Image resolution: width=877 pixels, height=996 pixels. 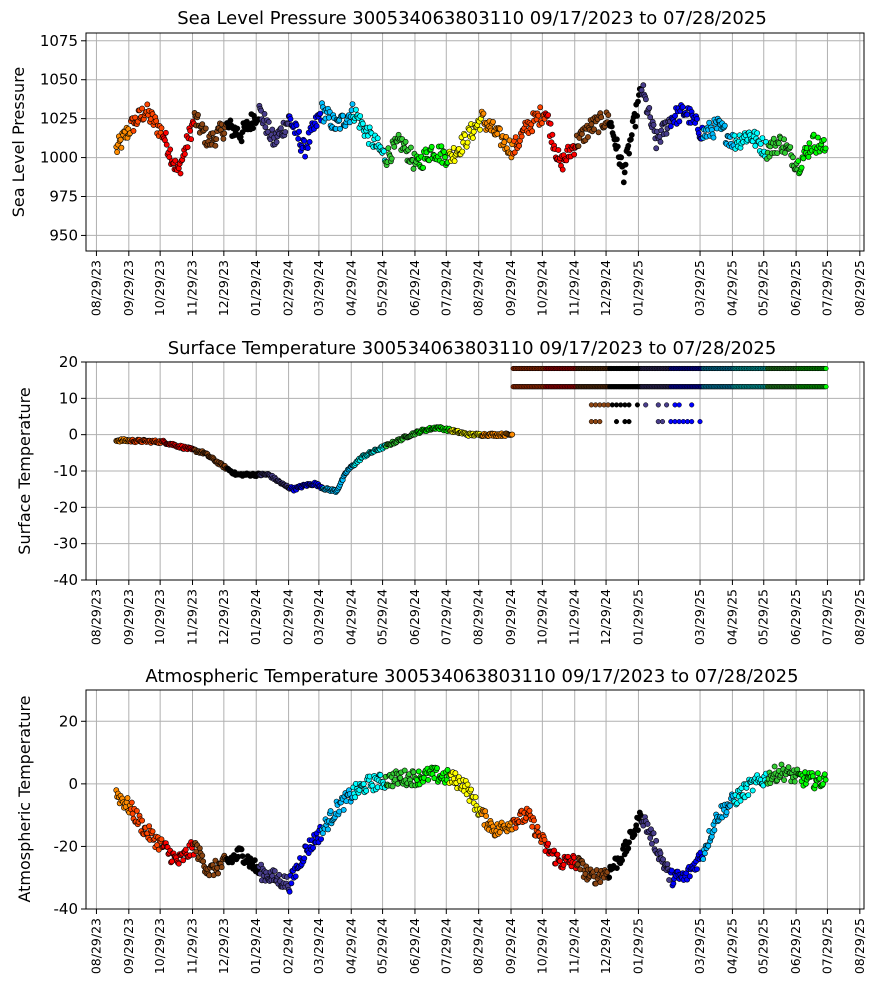 I want to click on sea-level-pressure-xtick-label: 03/29/25, so click(x=699, y=288).